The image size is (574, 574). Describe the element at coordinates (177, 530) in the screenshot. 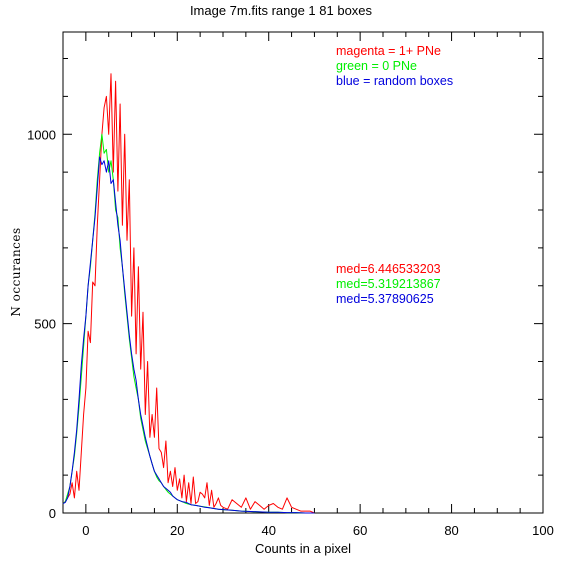

I see `x-tick-label: 20` at that location.